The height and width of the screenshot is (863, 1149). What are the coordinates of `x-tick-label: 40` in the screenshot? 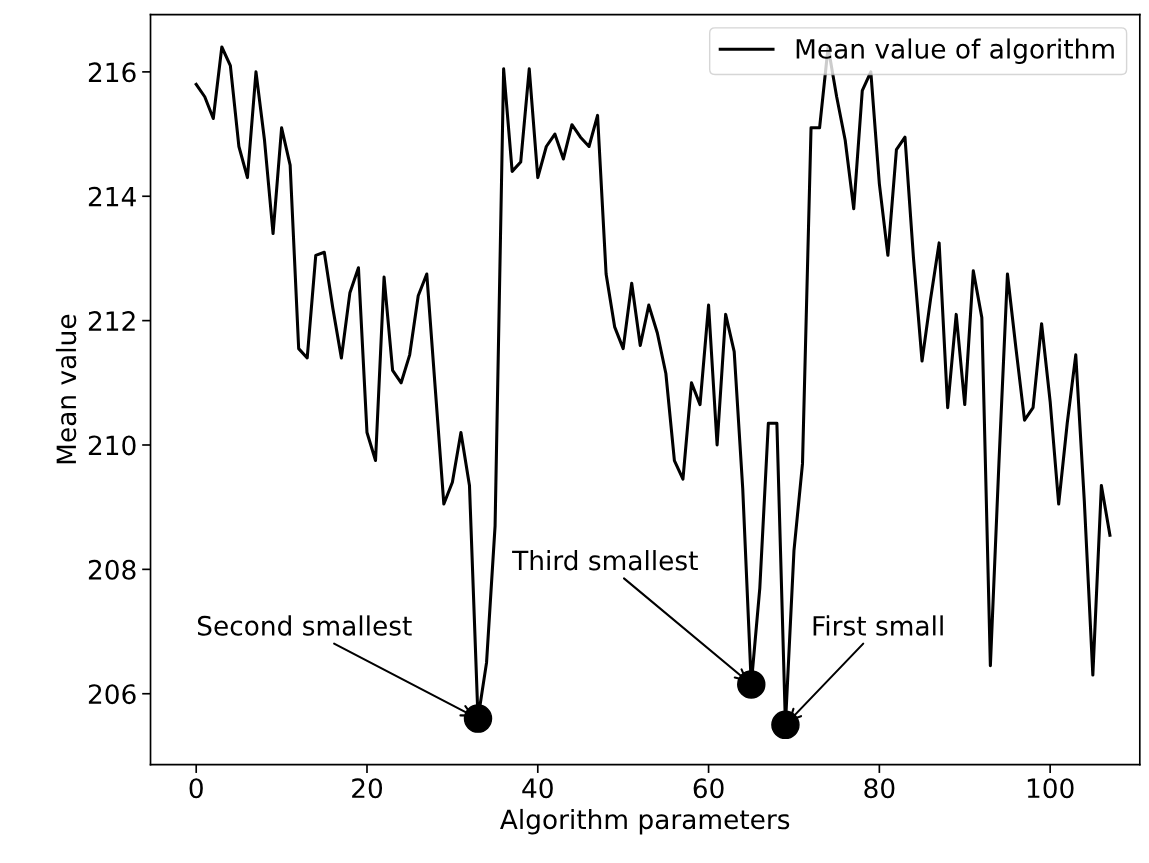 It's located at (537, 788).